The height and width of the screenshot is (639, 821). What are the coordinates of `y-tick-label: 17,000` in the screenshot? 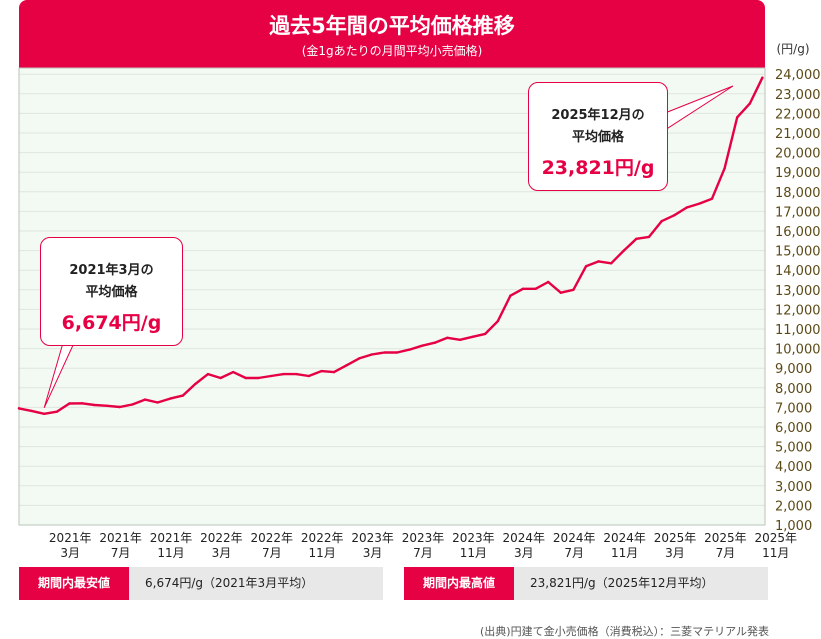 It's located at (798, 212).